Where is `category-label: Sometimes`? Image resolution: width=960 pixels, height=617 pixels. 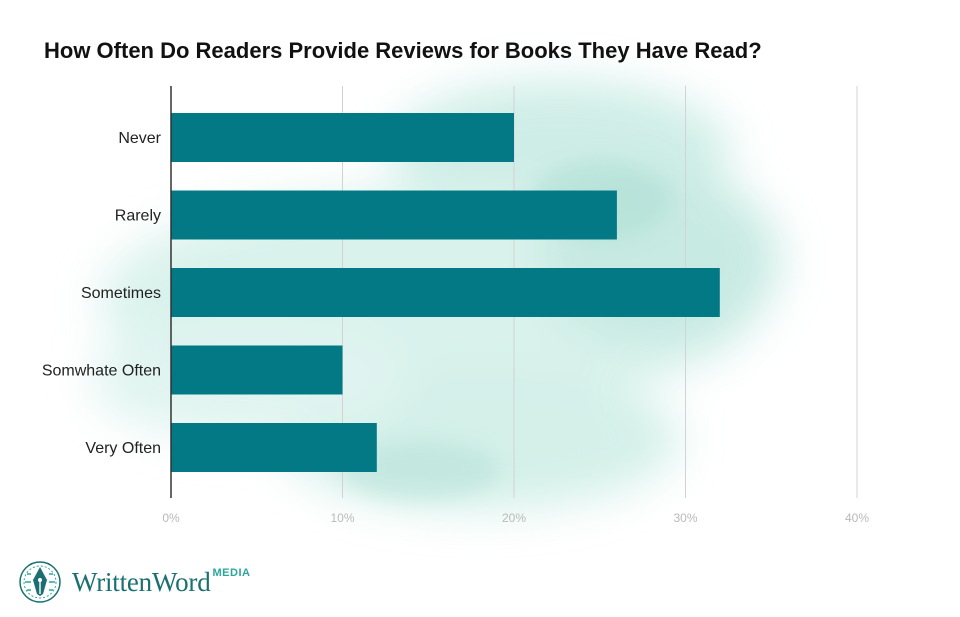 category-label: Sometimes is located at coordinates (121, 293).